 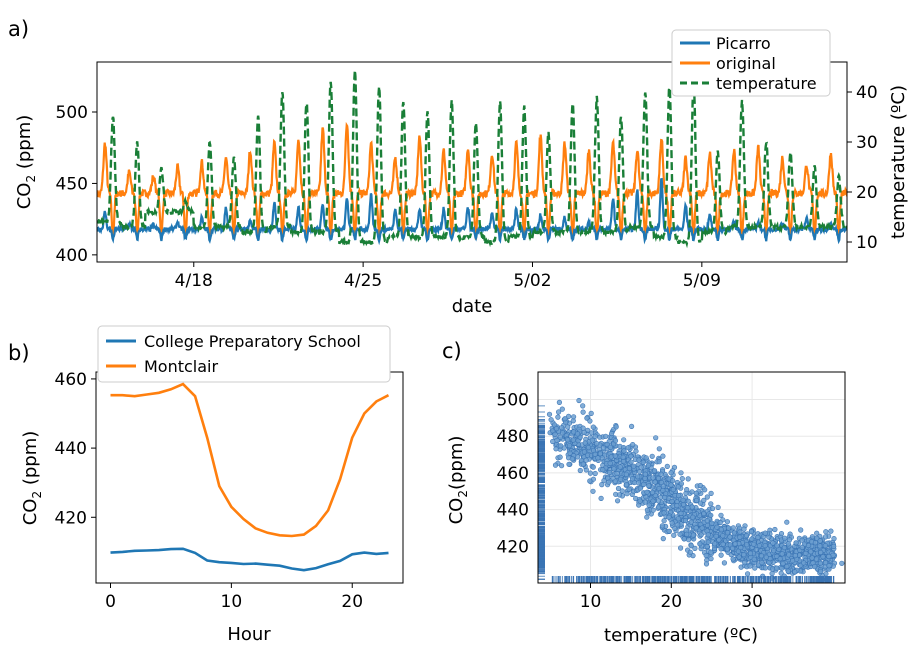 I want to click on ytick-label: 500, so click(x=72, y=113).